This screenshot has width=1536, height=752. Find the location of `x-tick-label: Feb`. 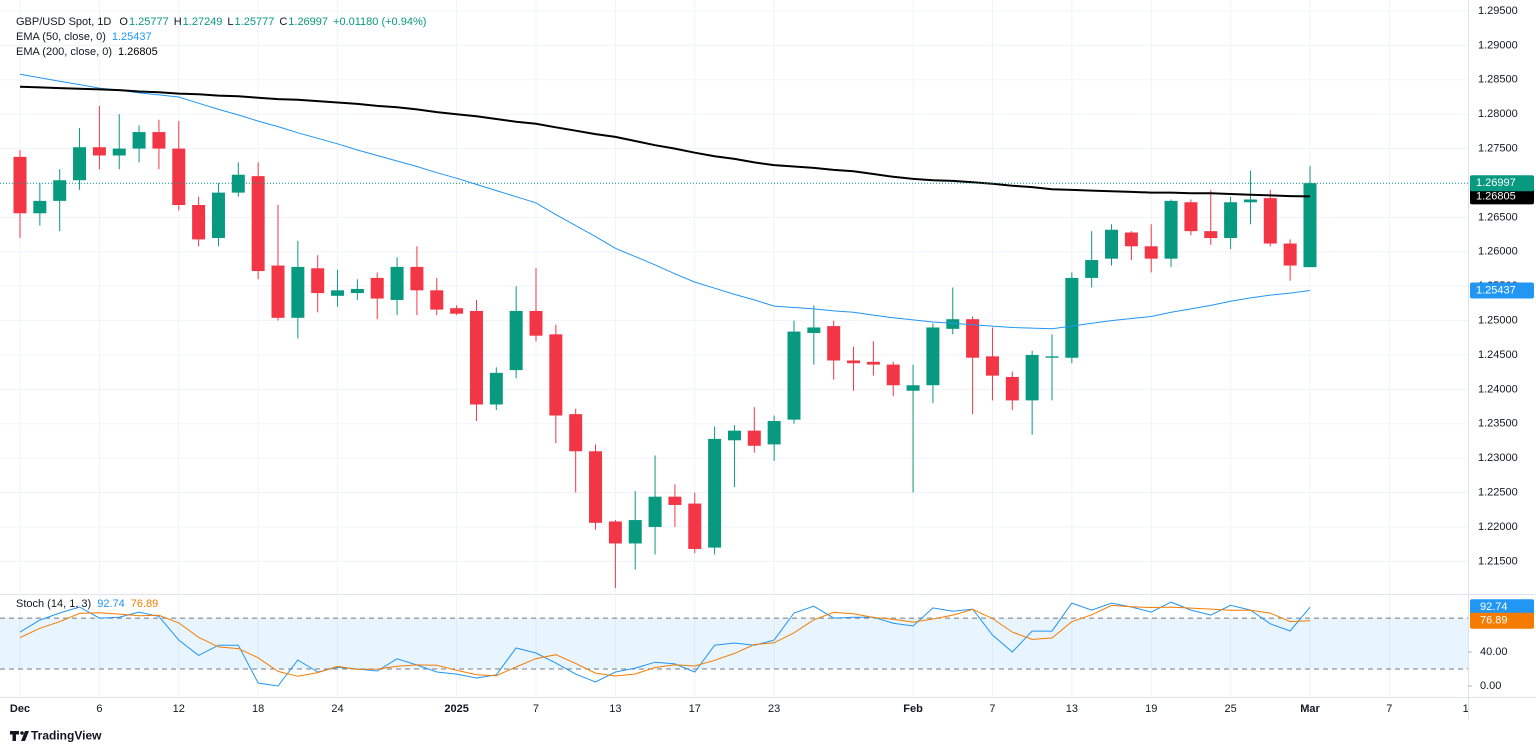

x-tick-label: Feb is located at coordinates (913, 709).